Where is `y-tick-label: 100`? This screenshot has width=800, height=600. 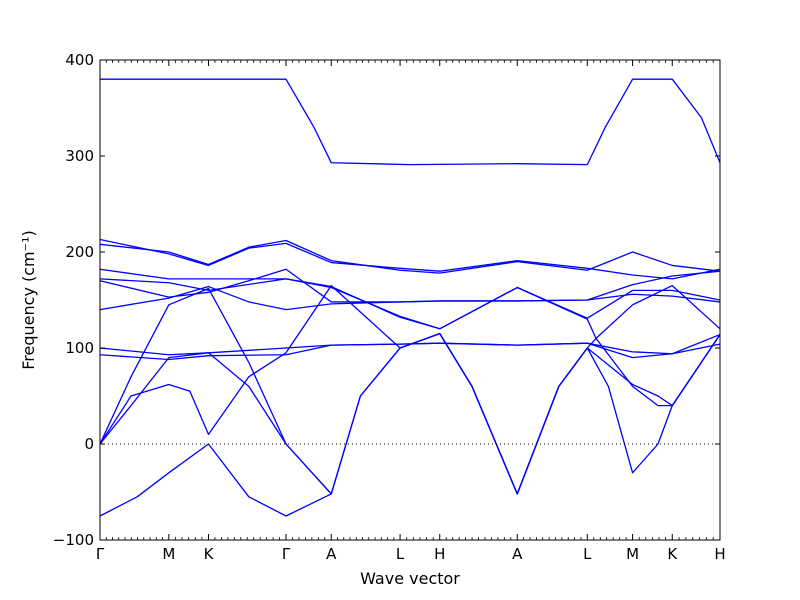 y-tick-label: 100 is located at coordinates (79, 348).